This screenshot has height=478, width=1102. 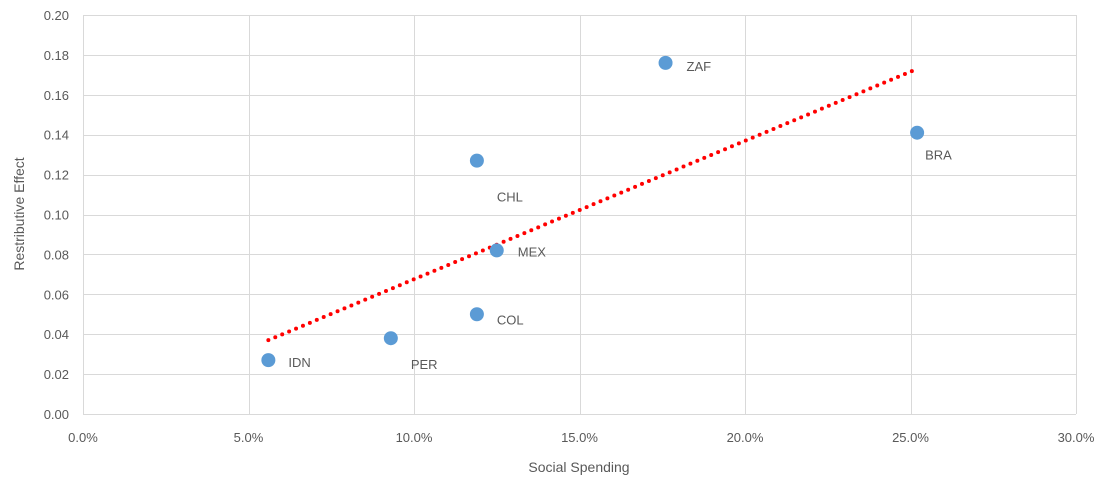 What do you see at coordinates (476, 160) in the screenshot?
I see `data-point-chl` at bounding box center [476, 160].